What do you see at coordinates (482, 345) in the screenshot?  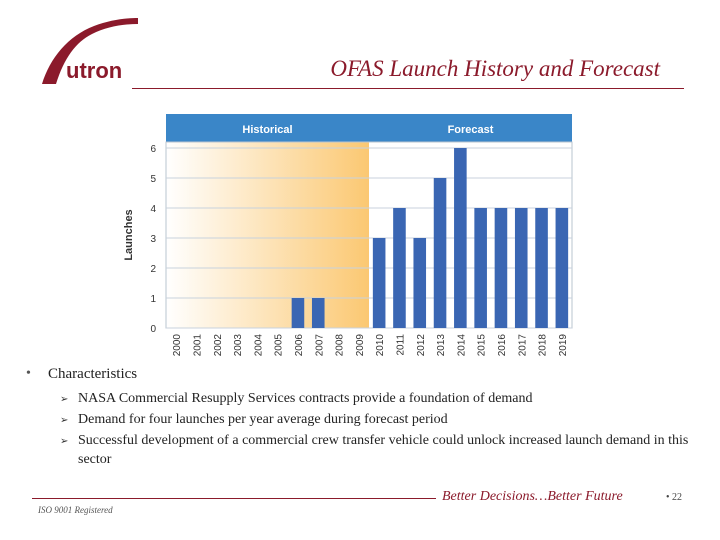 I see `x-tick-label: 2015` at bounding box center [482, 345].